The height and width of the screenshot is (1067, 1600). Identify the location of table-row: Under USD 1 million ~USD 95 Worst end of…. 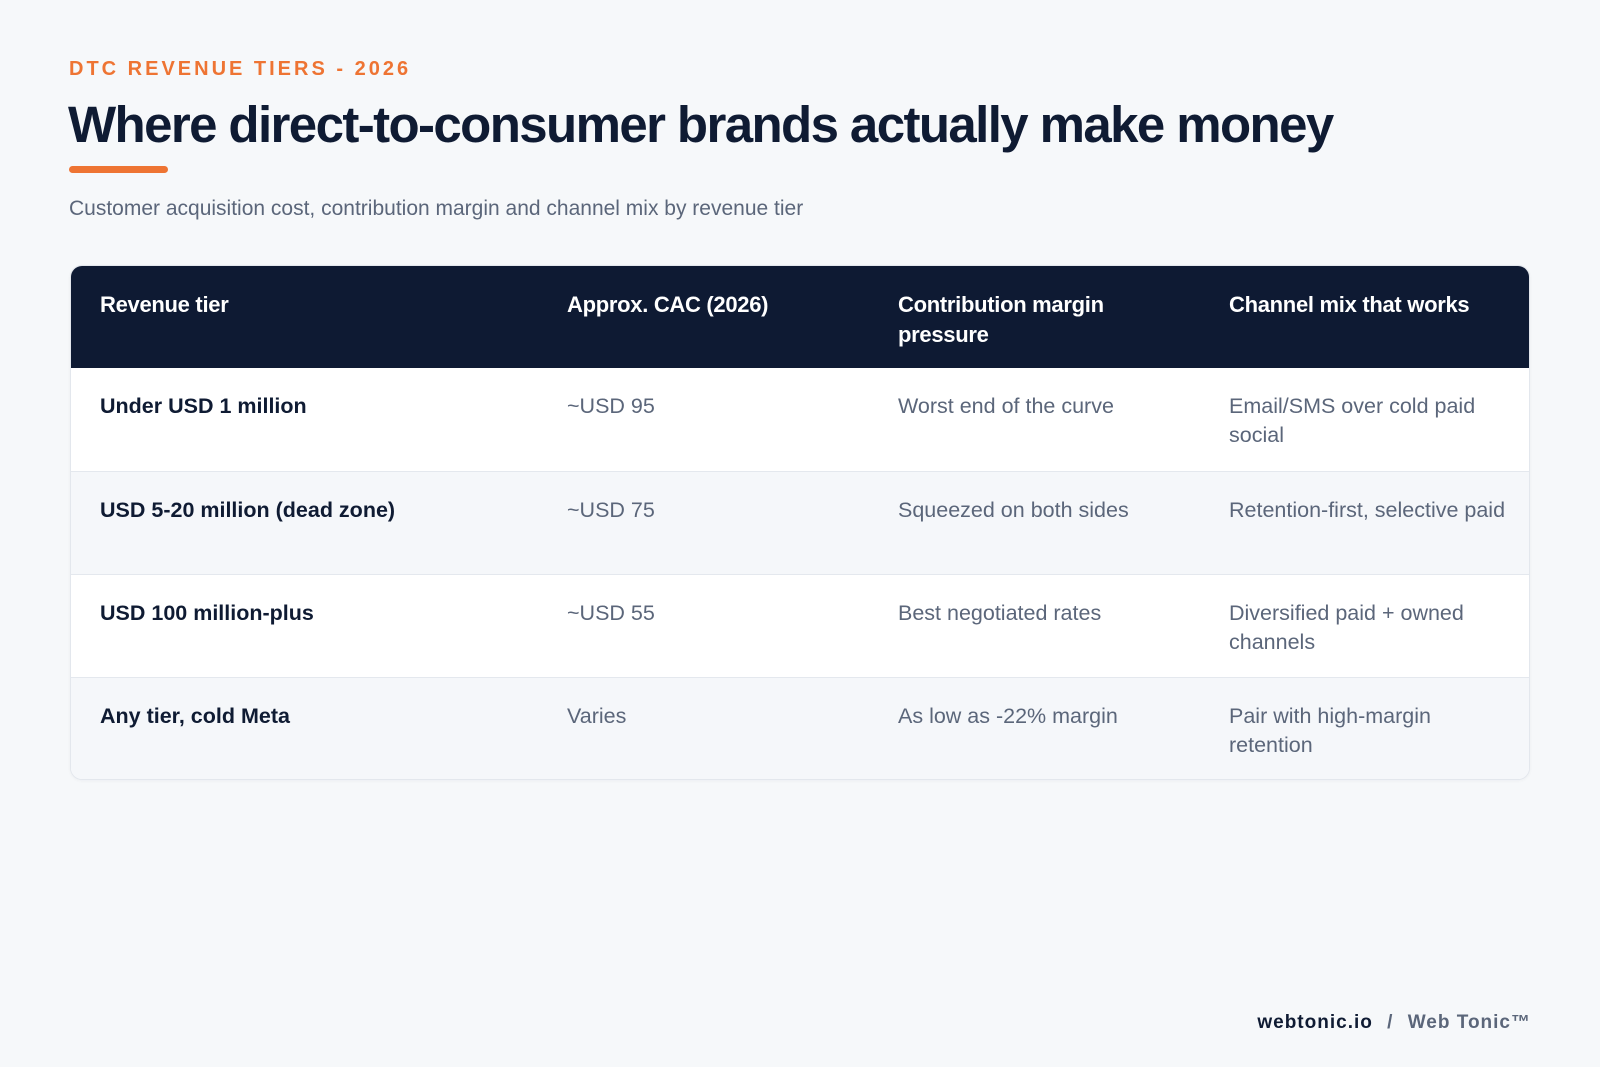
(800, 419).